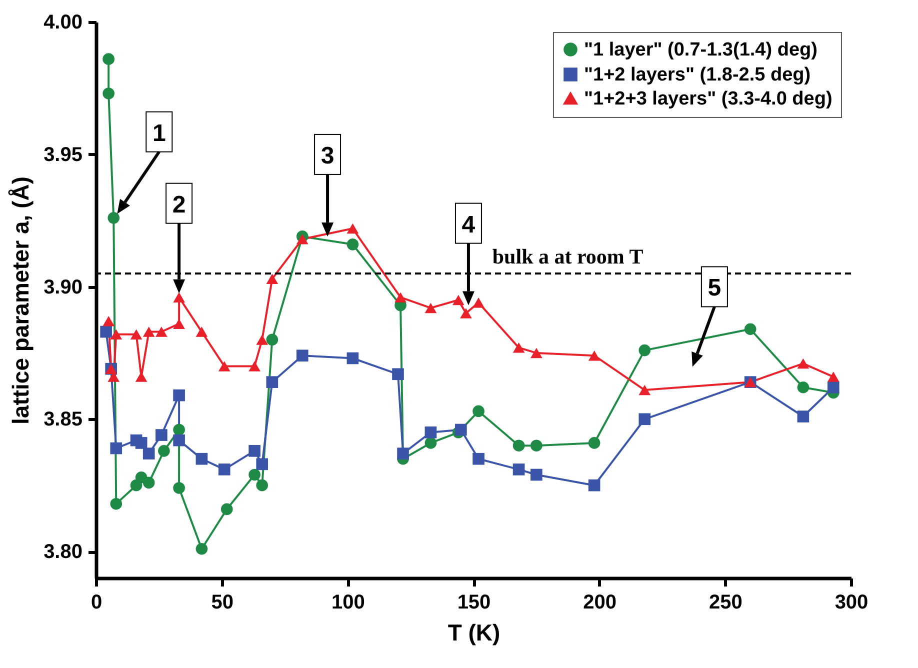 The height and width of the screenshot is (668, 918). What do you see at coordinates (725, 603) in the screenshot?
I see `x-tick-label: 250` at bounding box center [725, 603].